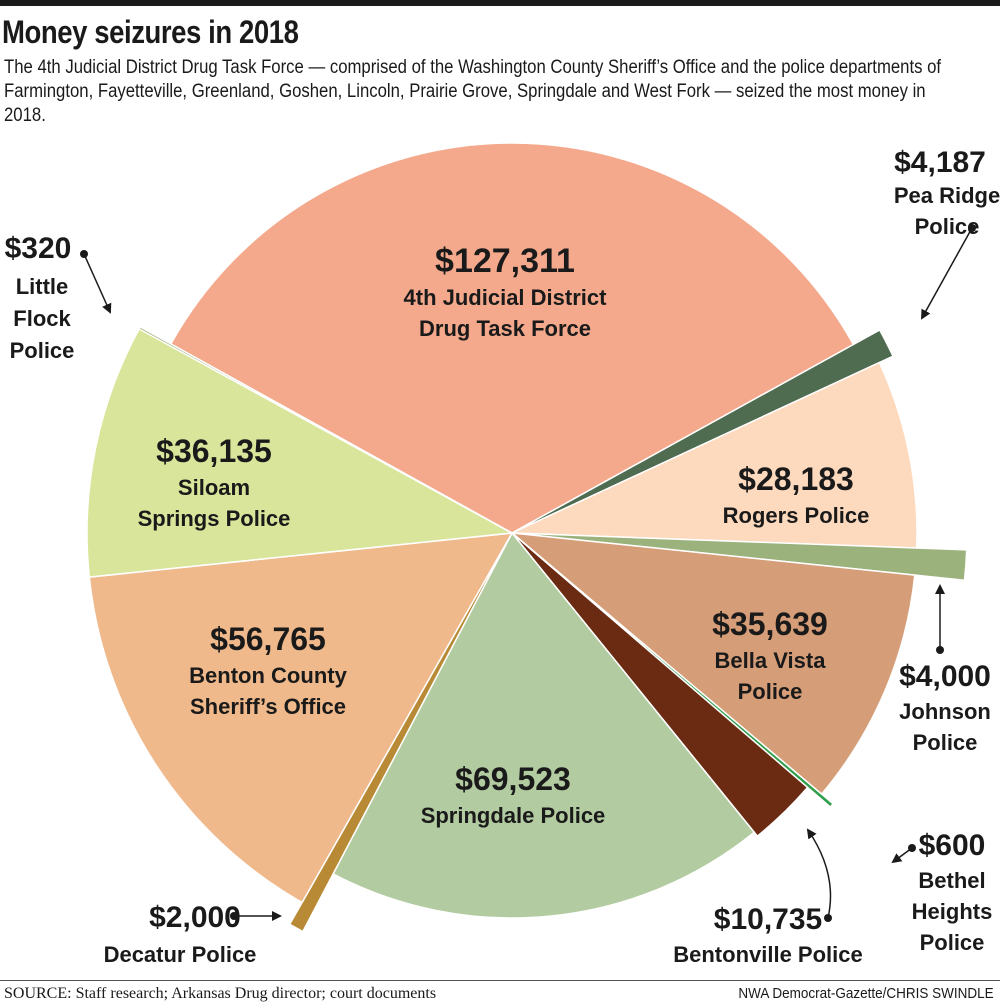  Describe the element at coordinates (505, 261) in the screenshot. I see `value-label-4th-judicial-district-drug-task-force: $127,311` at that location.